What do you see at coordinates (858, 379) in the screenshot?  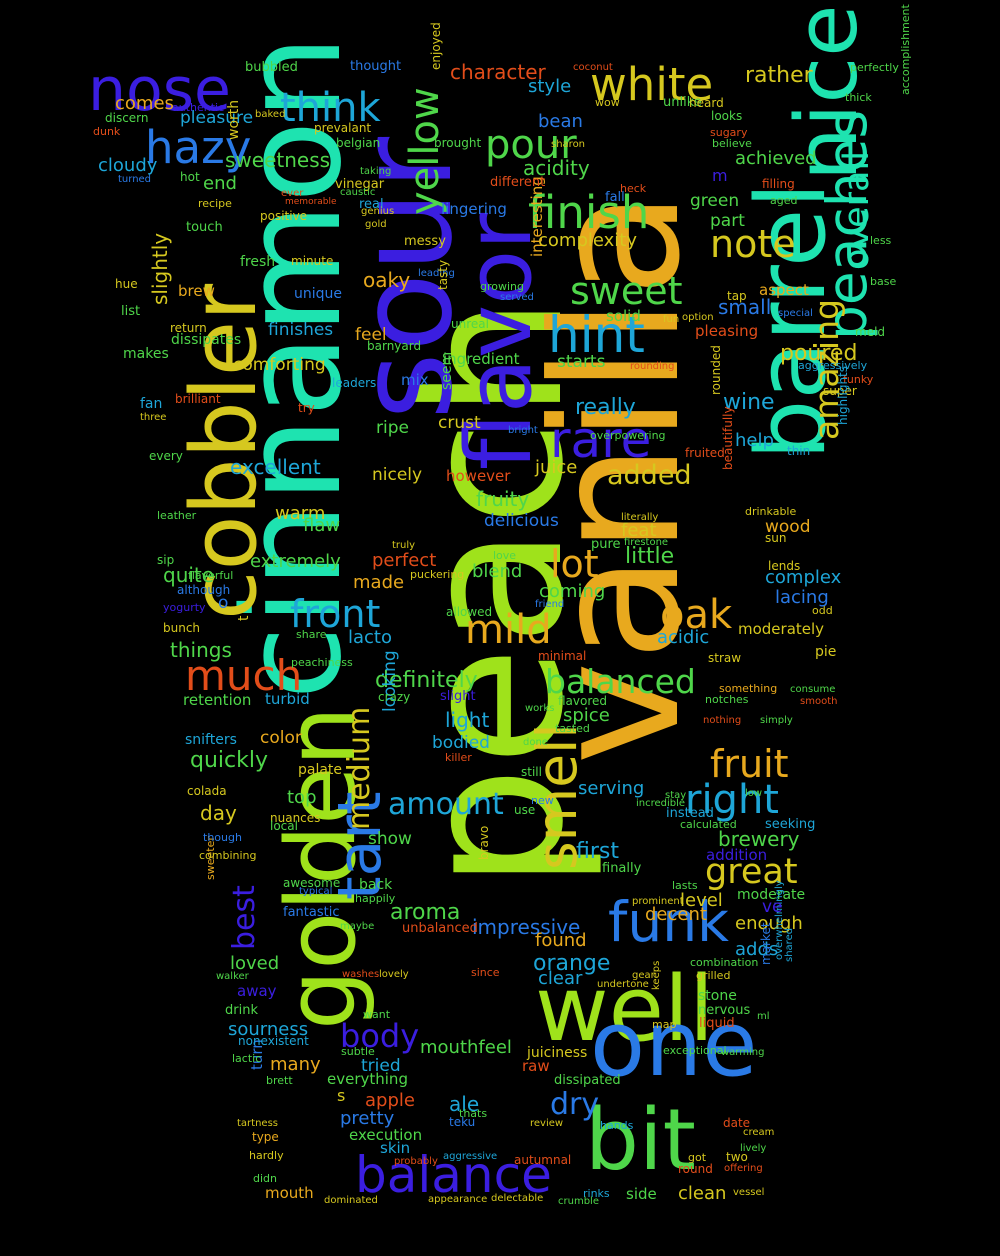 I see `word-funky: funky` at bounding box center [858, 379].